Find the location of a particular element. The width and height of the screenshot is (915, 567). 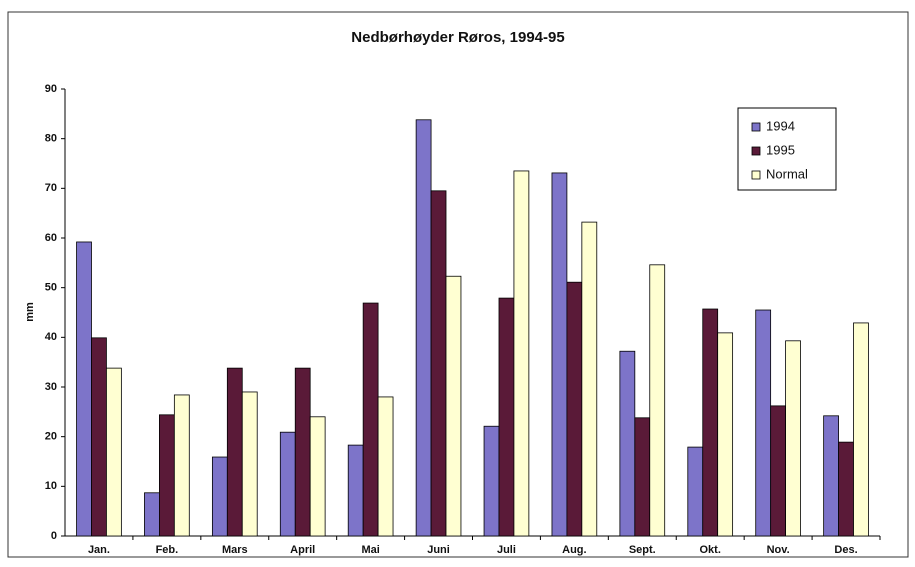

legend-label: Normal is located at coordinates (787, 173).